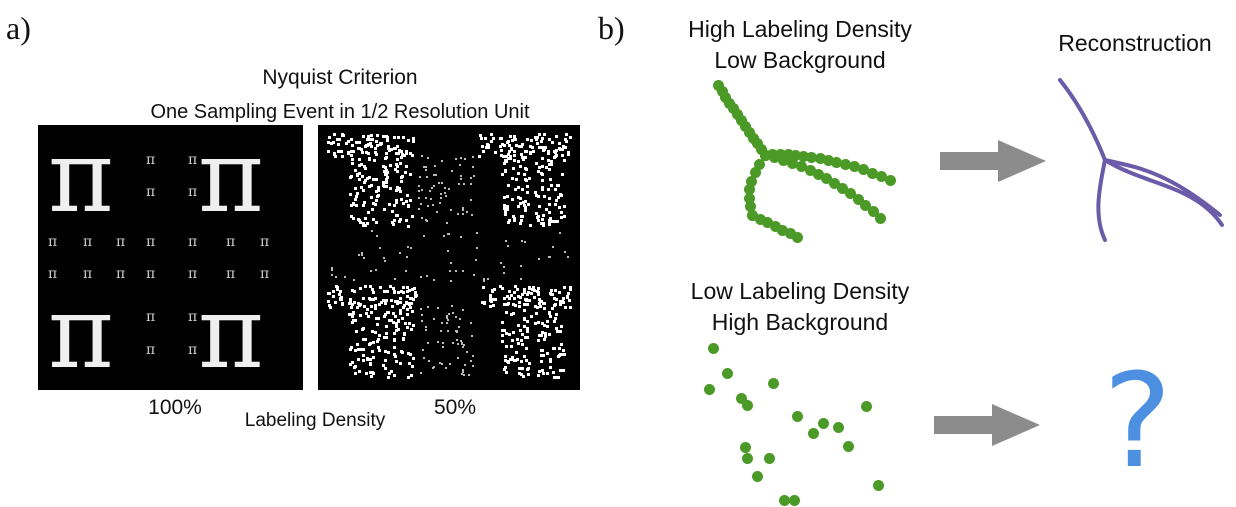  What do you see at coordinates (81, 332) in the screenshot?
I see `pi-large-bottom-left: π` at bounding box center [81, 332].